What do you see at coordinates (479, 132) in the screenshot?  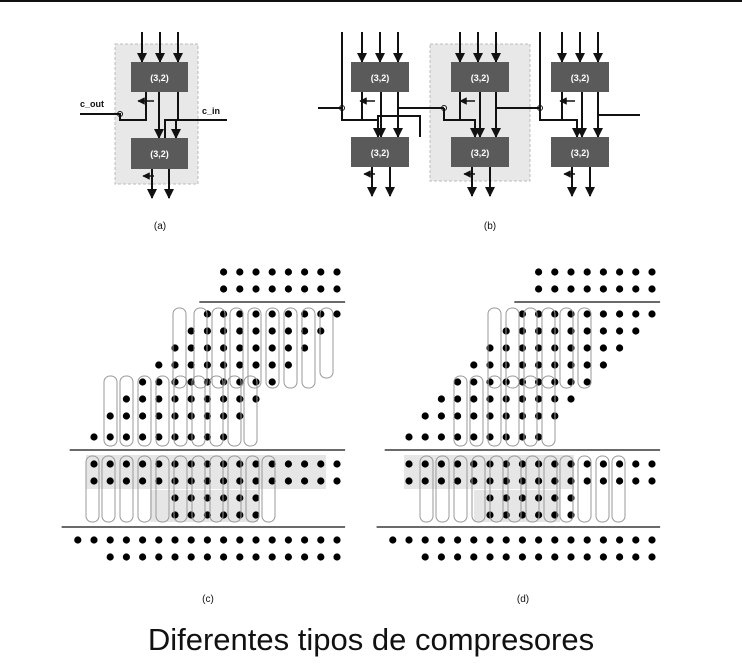 I see `subfigure-b: (3,2) (3,2) (3,2)` at bounding box center [479, 132].